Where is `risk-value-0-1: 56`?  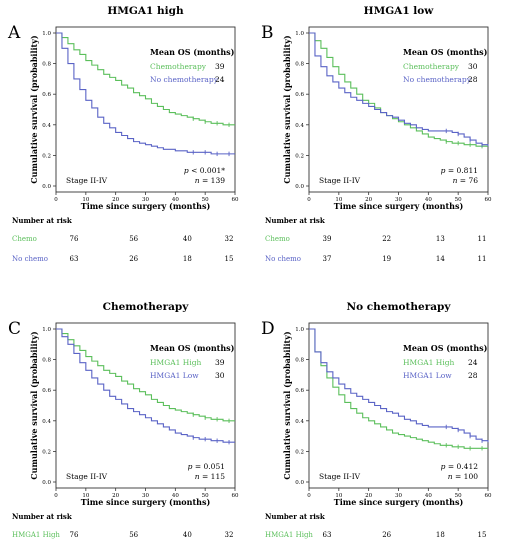 risk-value-0-1: 56 is located at coordinates (133, 239).